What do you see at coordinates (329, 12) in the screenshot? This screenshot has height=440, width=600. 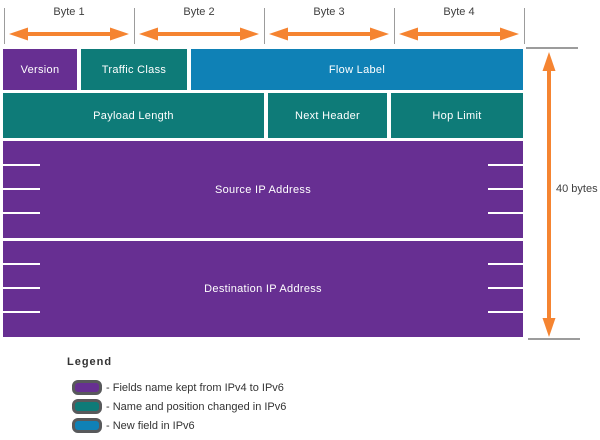 I see `byte-label: Byte 3` at bounding box center [329, 12].